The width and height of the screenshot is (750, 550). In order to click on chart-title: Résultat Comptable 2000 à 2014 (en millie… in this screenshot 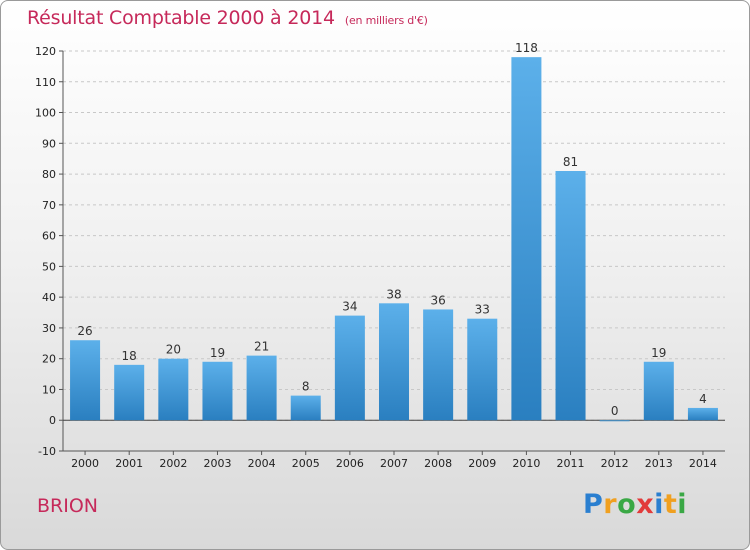, I will do `click(227, 18)`.